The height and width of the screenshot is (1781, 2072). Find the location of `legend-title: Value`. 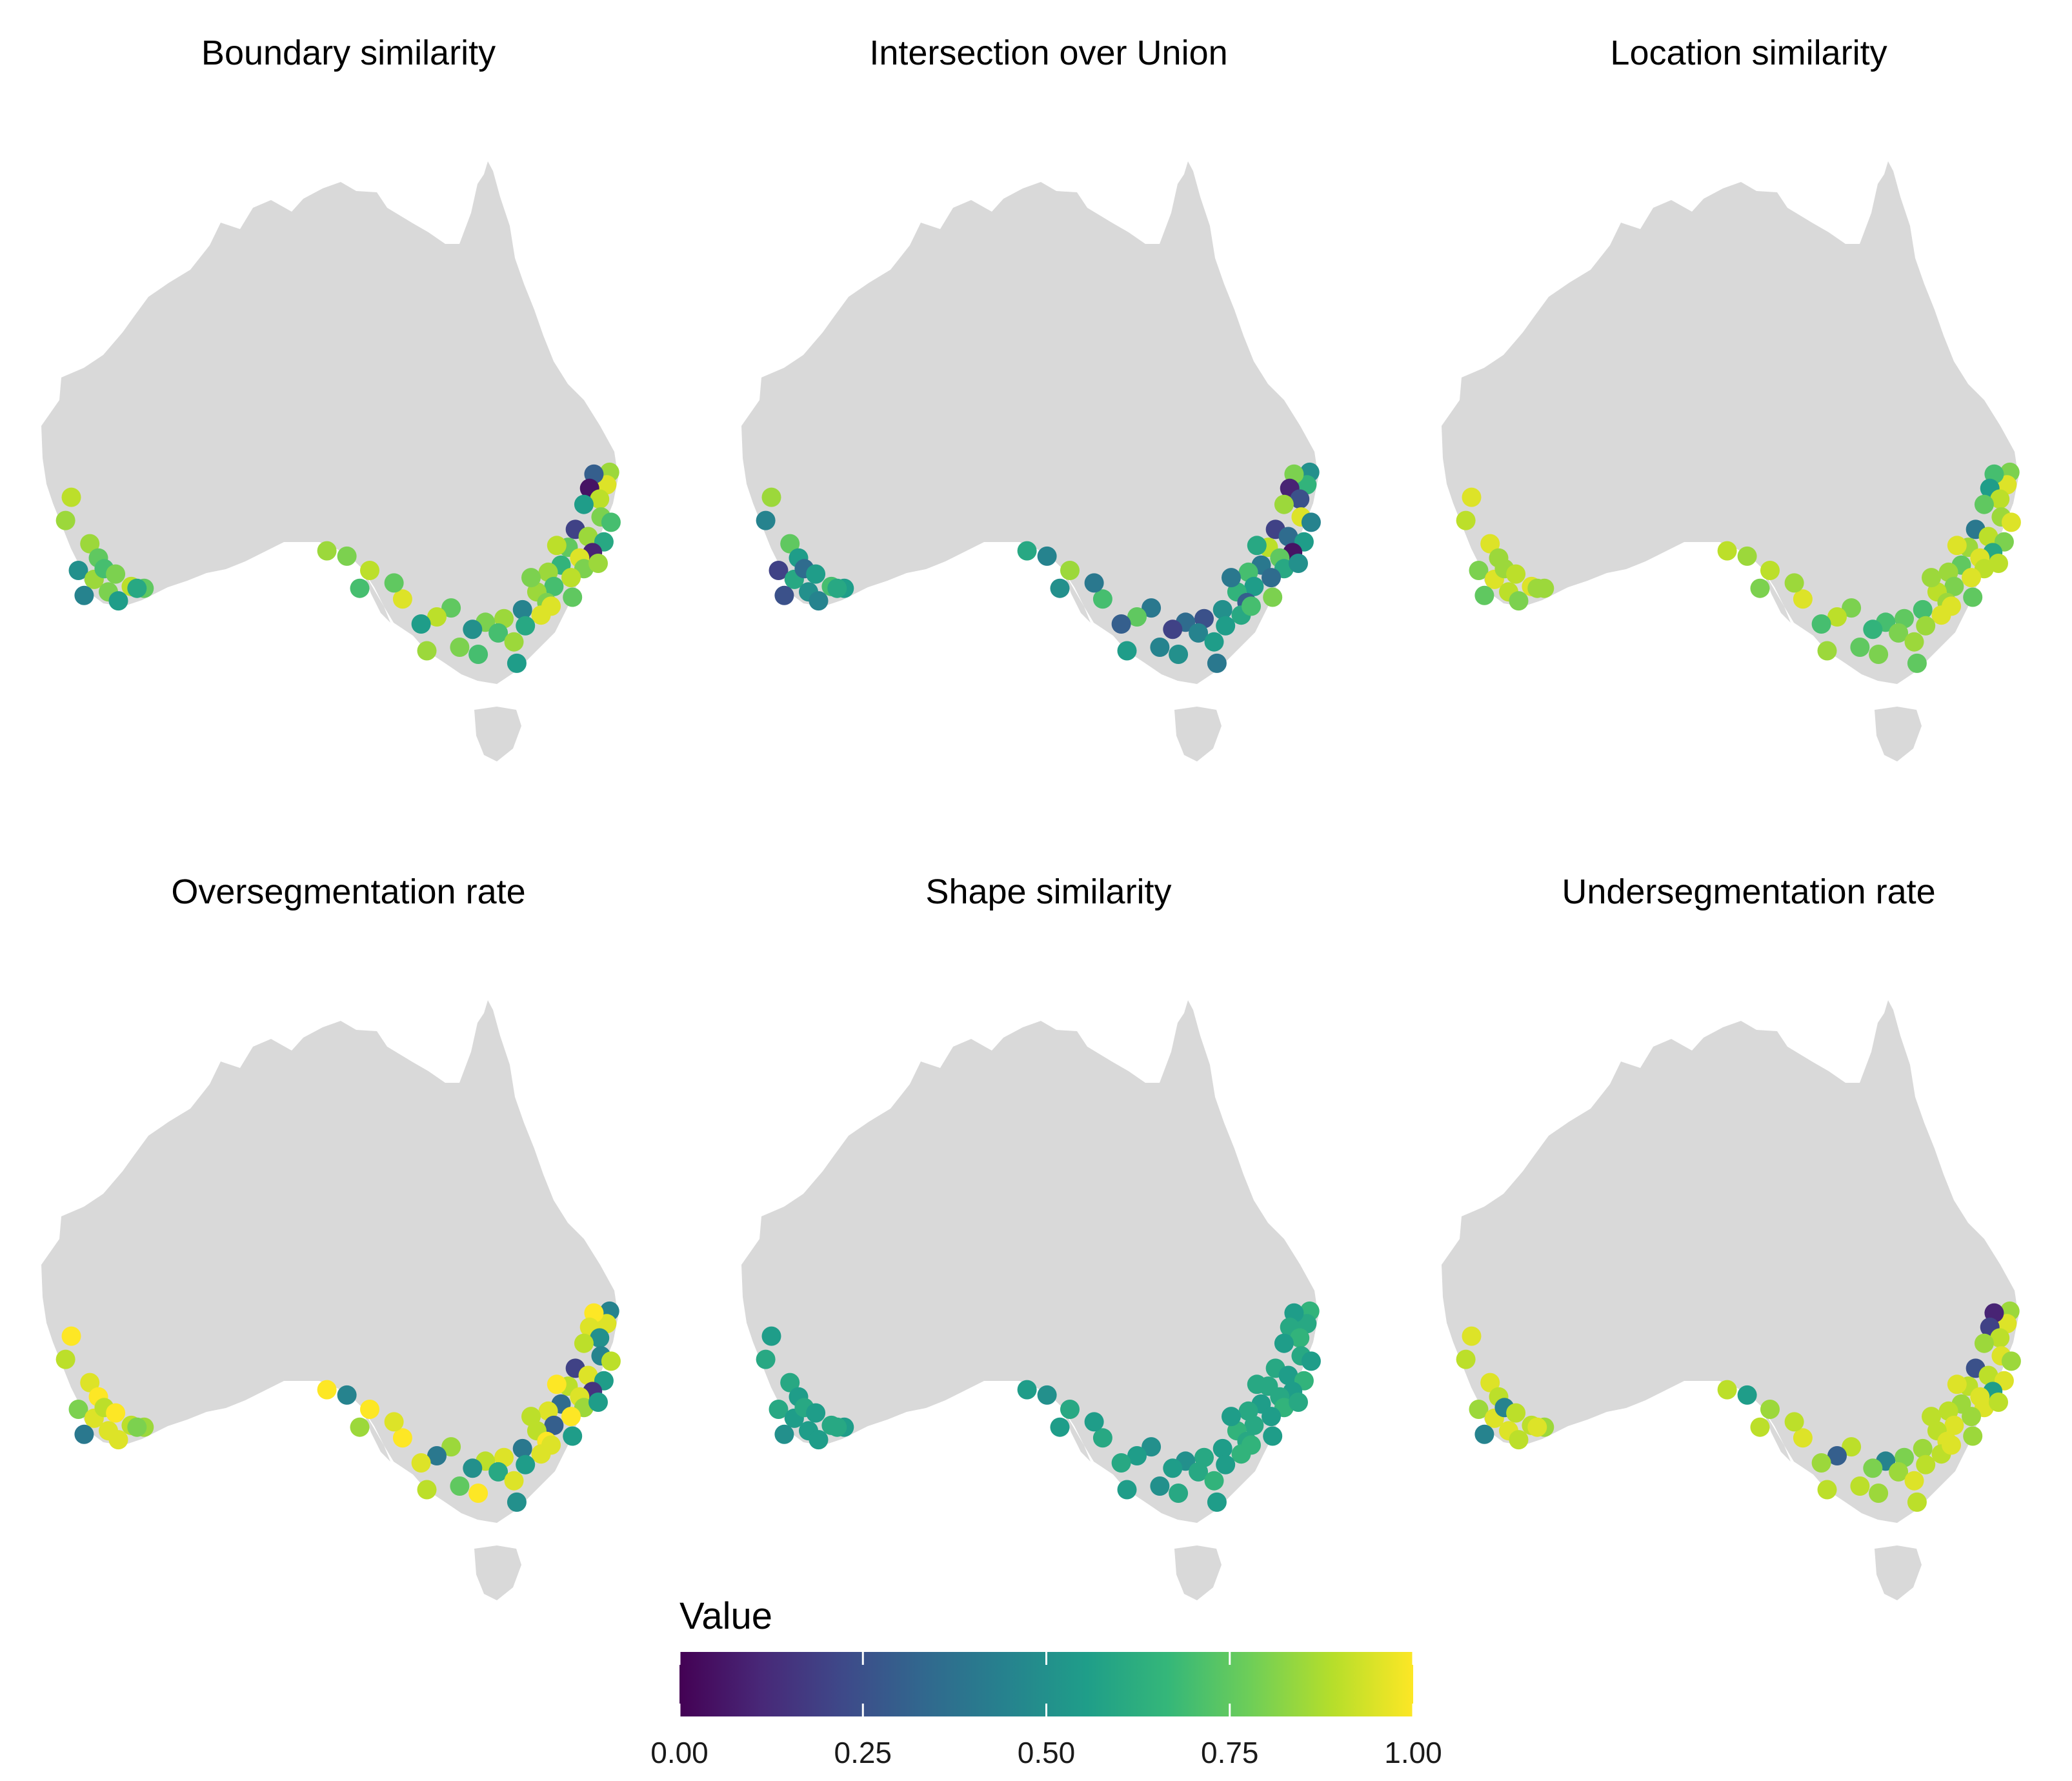

legend-title: Value is located at coordinates (725, 1616).